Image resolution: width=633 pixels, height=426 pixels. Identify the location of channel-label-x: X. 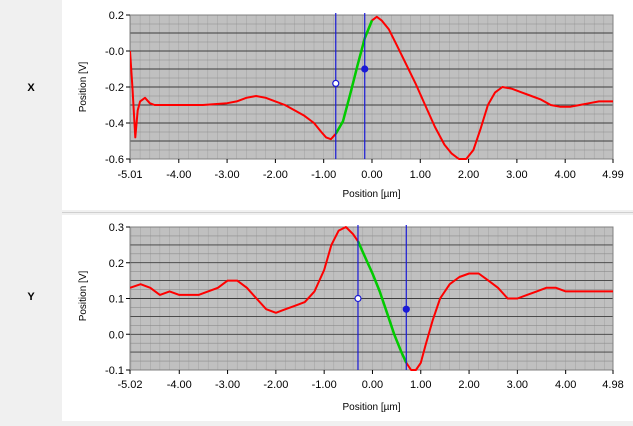
(31, 88).